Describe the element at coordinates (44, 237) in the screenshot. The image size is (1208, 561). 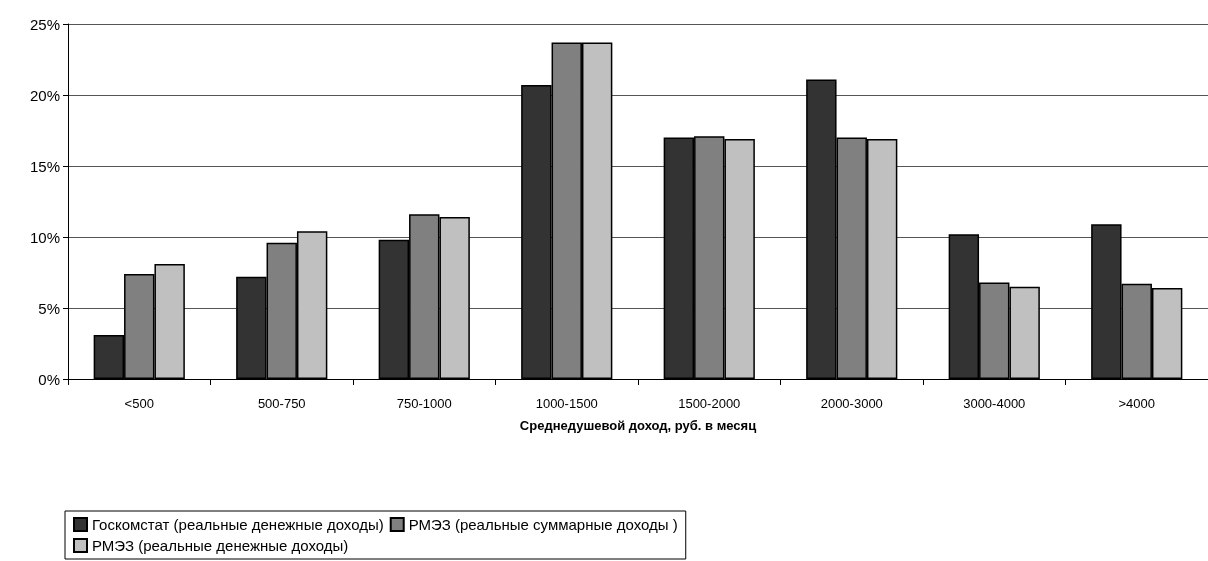
I see `y-tick-label: 10%` at that location.